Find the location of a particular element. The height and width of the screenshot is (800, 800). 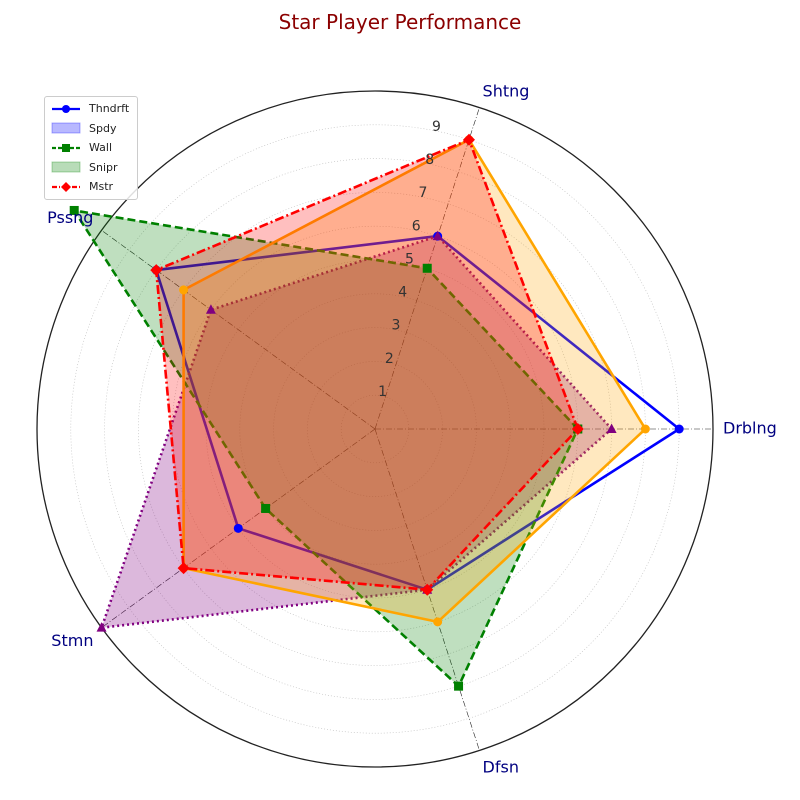

legend-item-mstr: Mstr is located at coordinates (90, 187).